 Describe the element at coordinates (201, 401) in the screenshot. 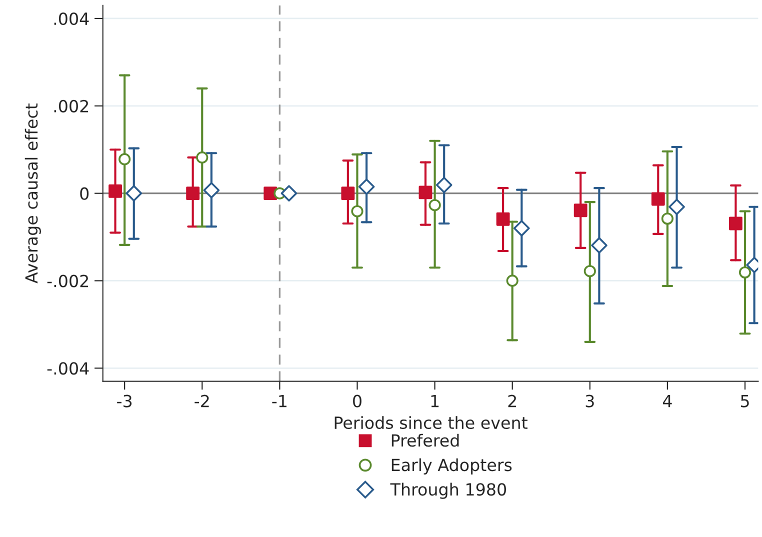

I see `x-tick-label: -2` at that location.